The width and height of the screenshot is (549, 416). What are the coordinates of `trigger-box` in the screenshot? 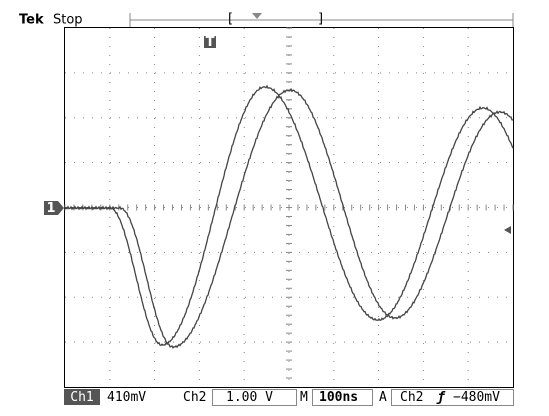 It's located at (452, 397).